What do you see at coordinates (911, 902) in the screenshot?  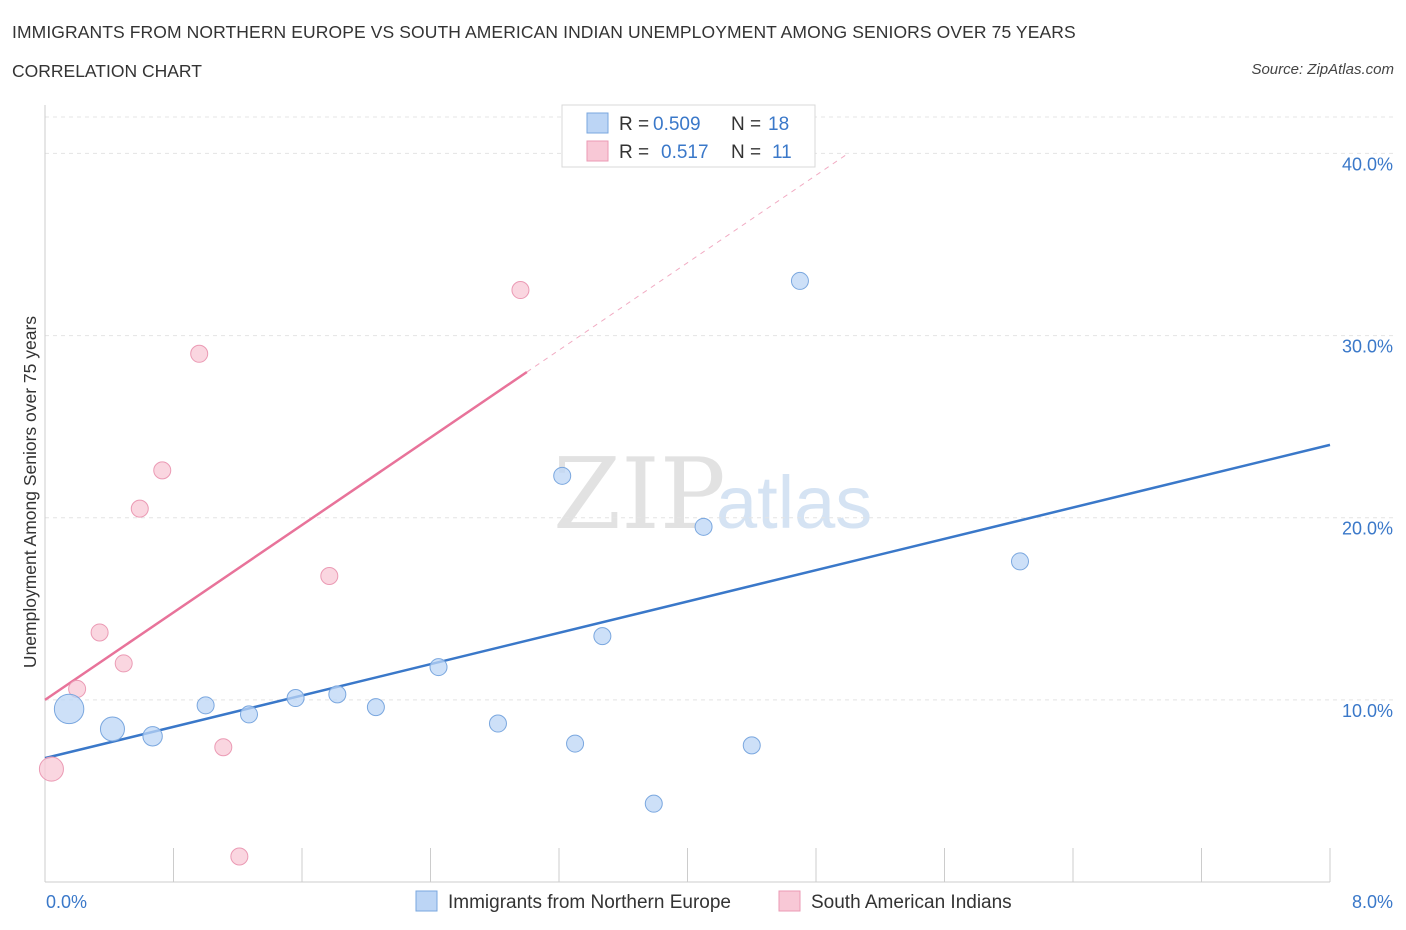 I see `bottom-legend-label-2: South American Indians` at bounding box center [911, 902].